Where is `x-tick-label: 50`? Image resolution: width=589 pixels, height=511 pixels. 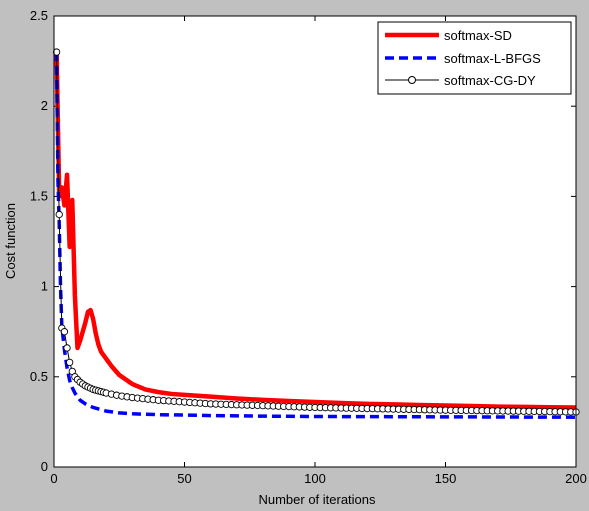 x-tick-label: 50 is located at coordinates (184, 478).